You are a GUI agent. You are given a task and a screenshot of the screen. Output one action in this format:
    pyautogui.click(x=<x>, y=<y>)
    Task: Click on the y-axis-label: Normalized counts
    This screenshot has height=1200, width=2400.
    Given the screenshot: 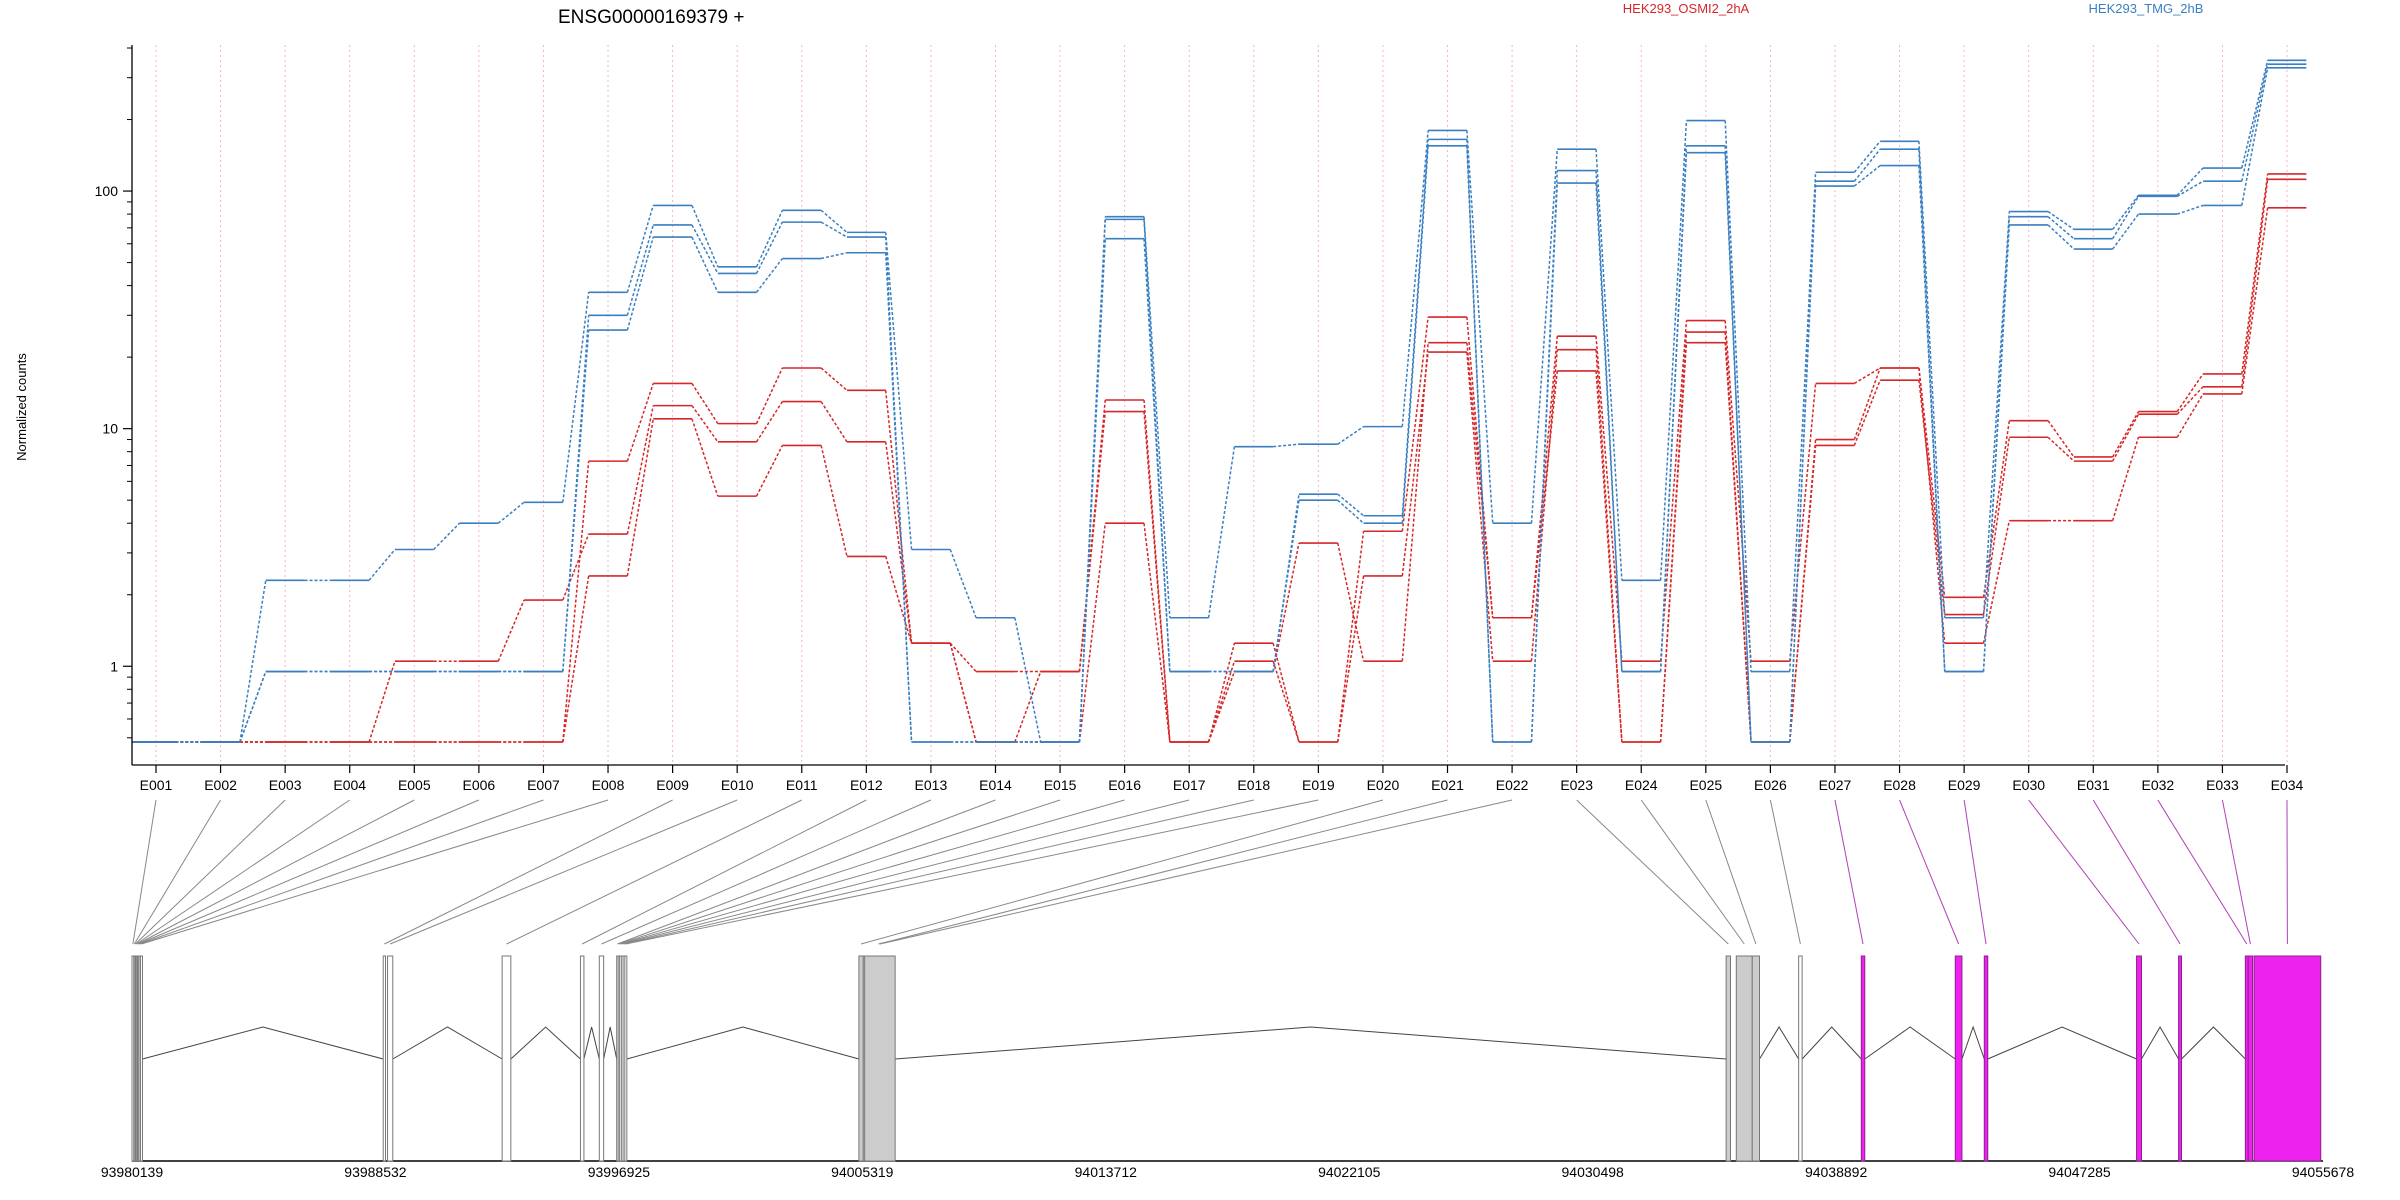 What is the action you would take?
    pyautogui.click(x=21, y=407)
    